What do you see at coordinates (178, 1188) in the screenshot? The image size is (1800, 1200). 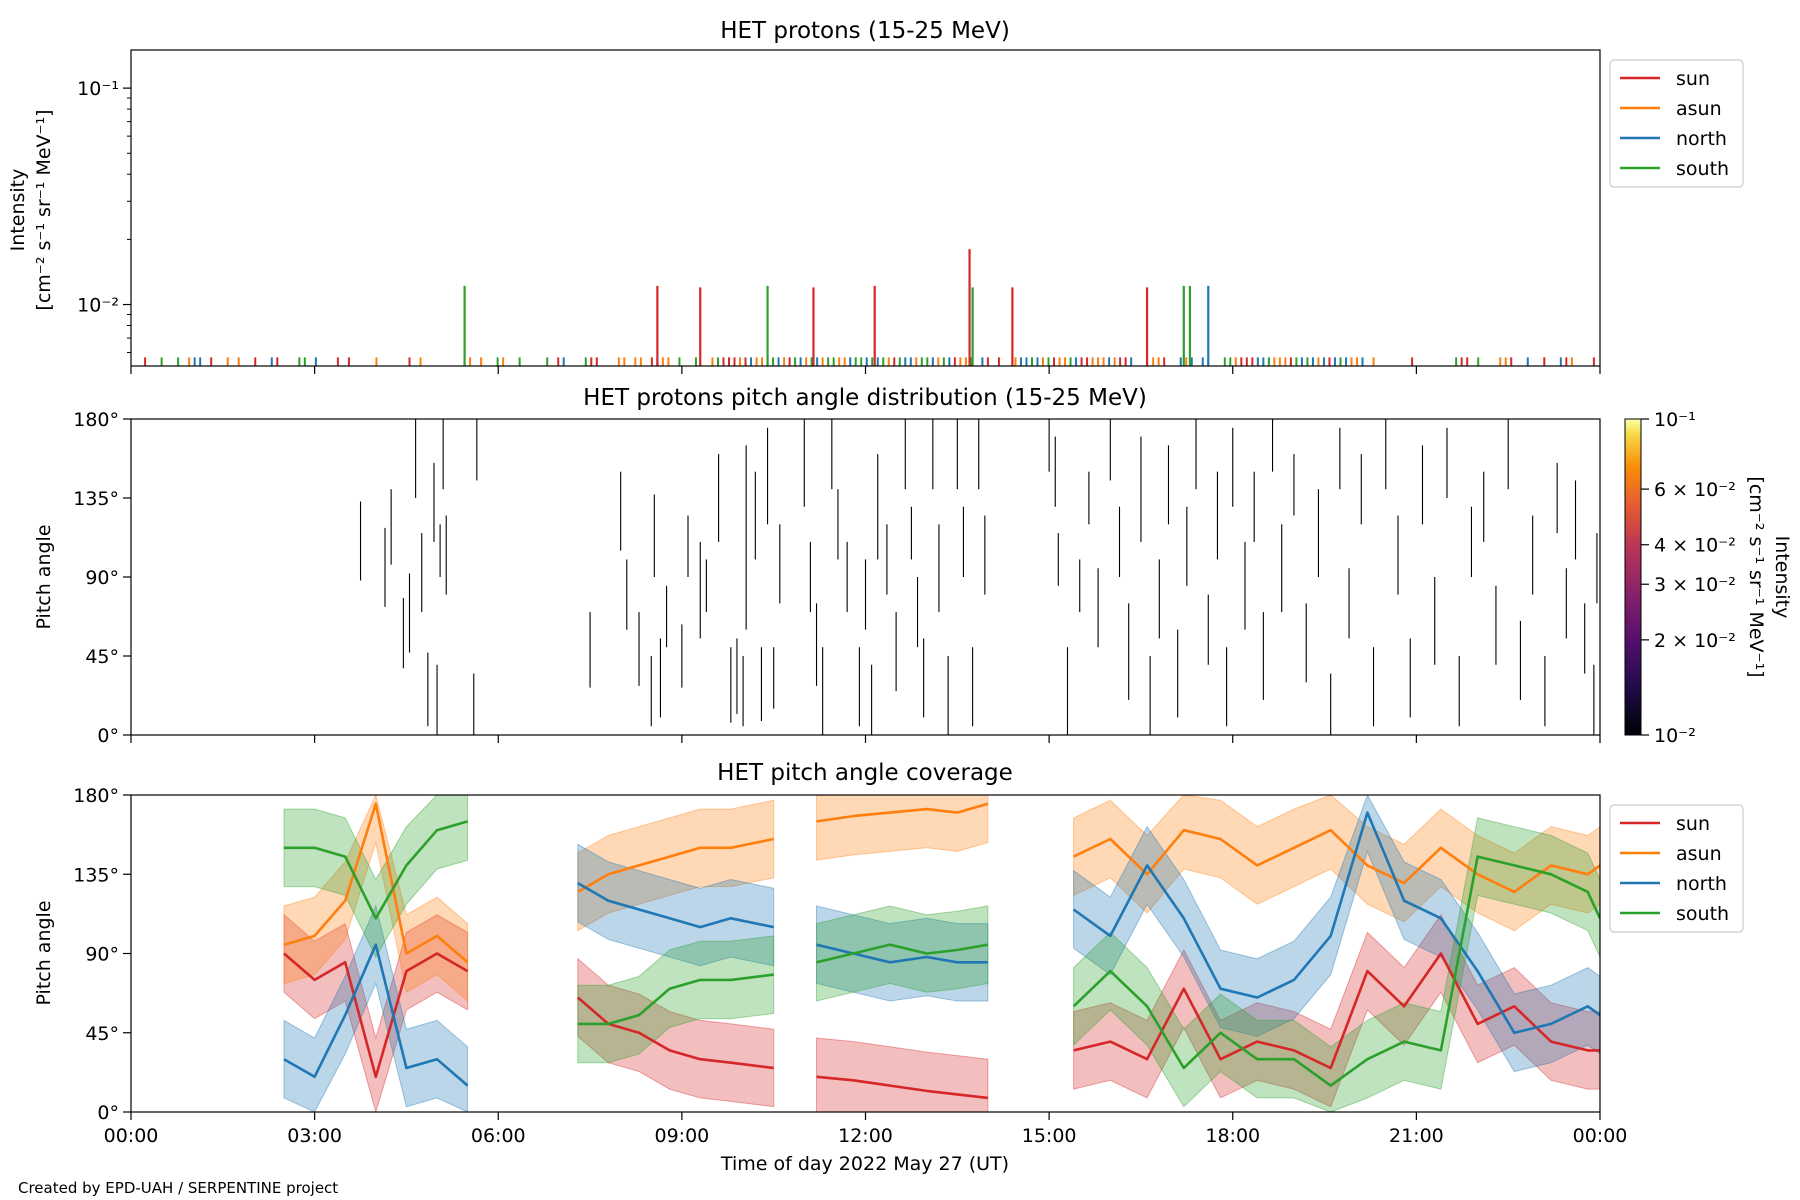 I see `credit-text: Created by EPD-UAH / SERPENTINE project` at bounding box center [178, 1188].